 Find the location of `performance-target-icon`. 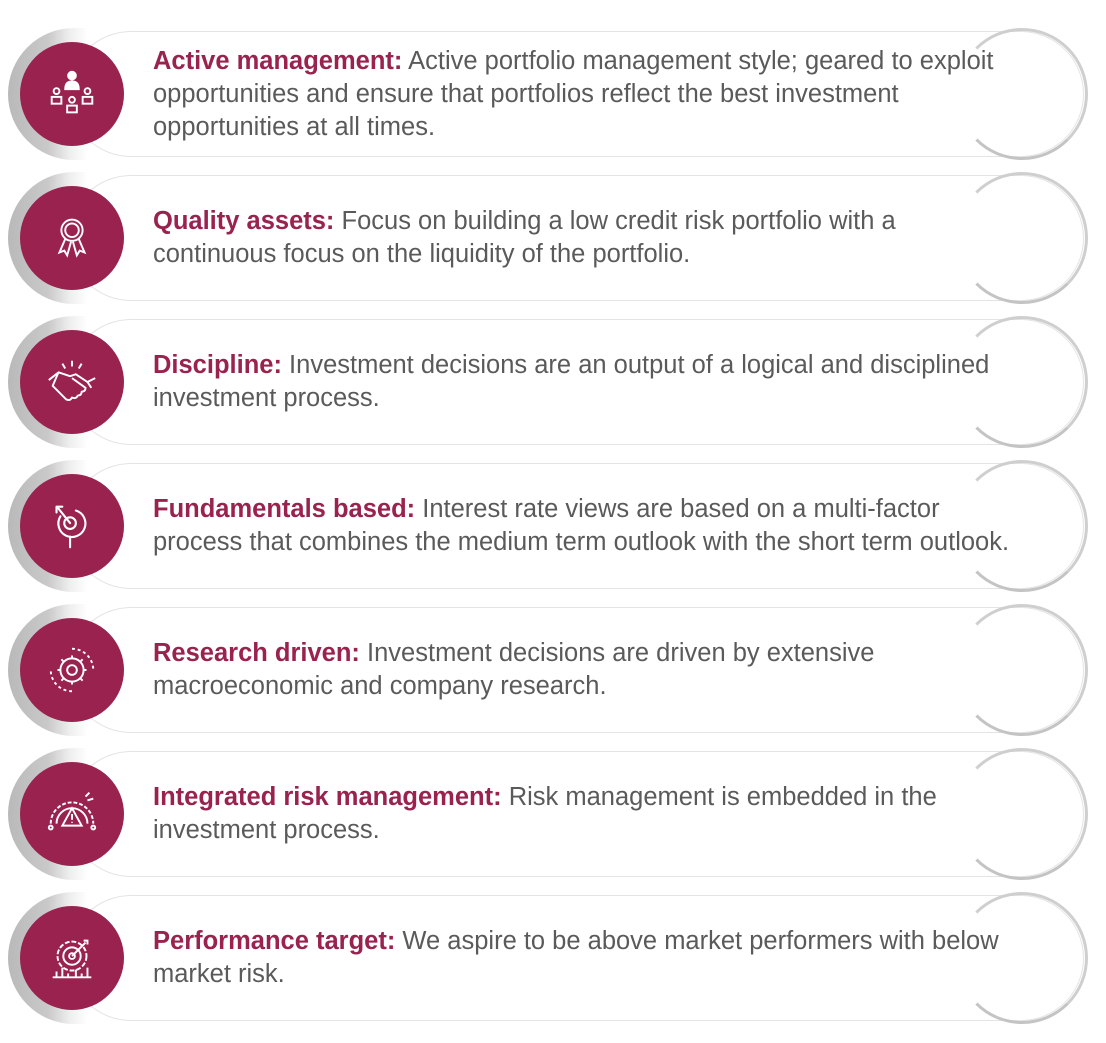

performance-target-icon is located at coordinates (72, 958).